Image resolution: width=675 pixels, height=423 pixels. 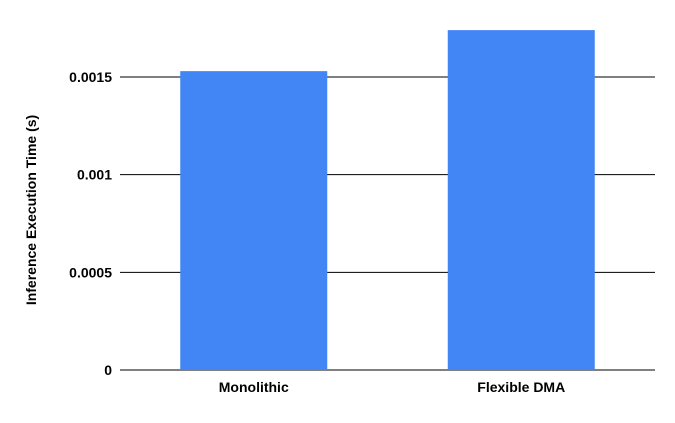 I want to click on y-tick-label: 0.0005, so click(x=90, y=272).